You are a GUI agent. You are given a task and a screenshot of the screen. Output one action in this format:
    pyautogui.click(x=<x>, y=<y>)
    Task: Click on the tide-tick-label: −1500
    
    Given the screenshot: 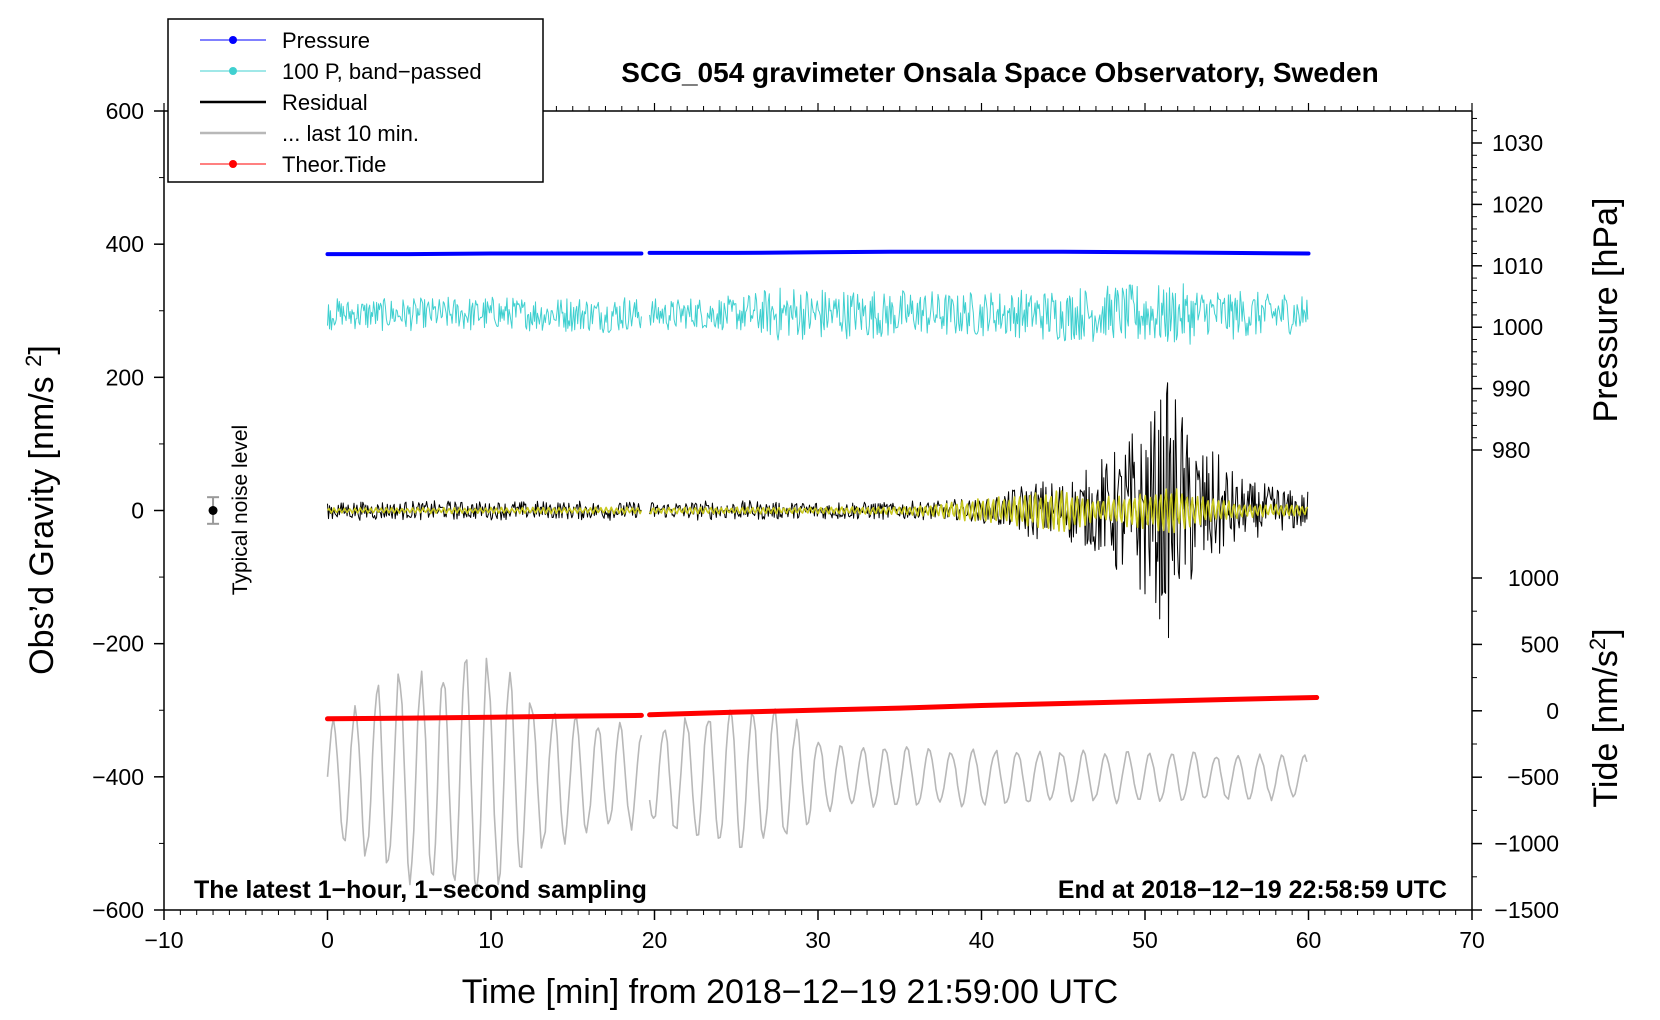 What is the action you would take?
    pyautogui.click(x=1526, y=910)
    